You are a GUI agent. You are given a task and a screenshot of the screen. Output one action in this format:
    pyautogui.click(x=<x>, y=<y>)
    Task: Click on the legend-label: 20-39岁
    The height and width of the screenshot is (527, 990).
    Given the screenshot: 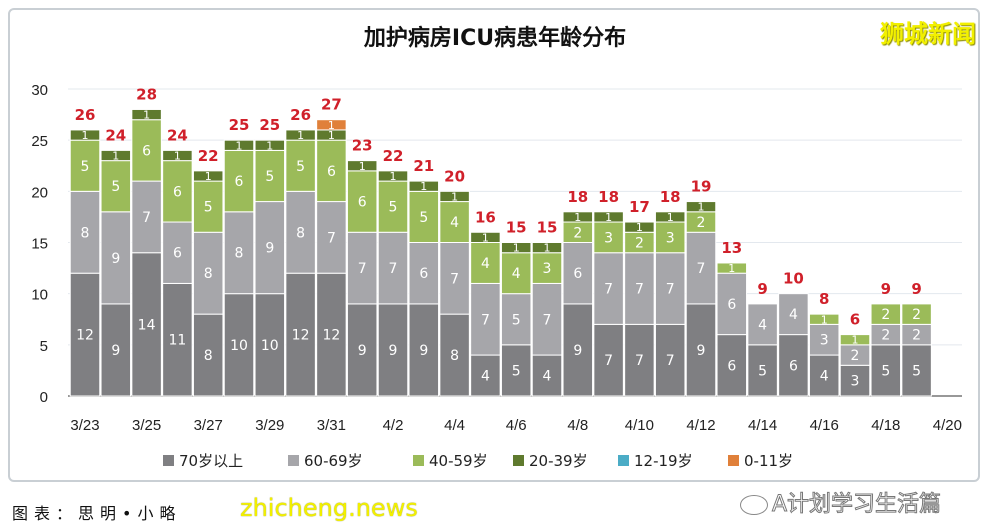 What is the action you would take?
    pyautogui.click(x=558, y=461)
    